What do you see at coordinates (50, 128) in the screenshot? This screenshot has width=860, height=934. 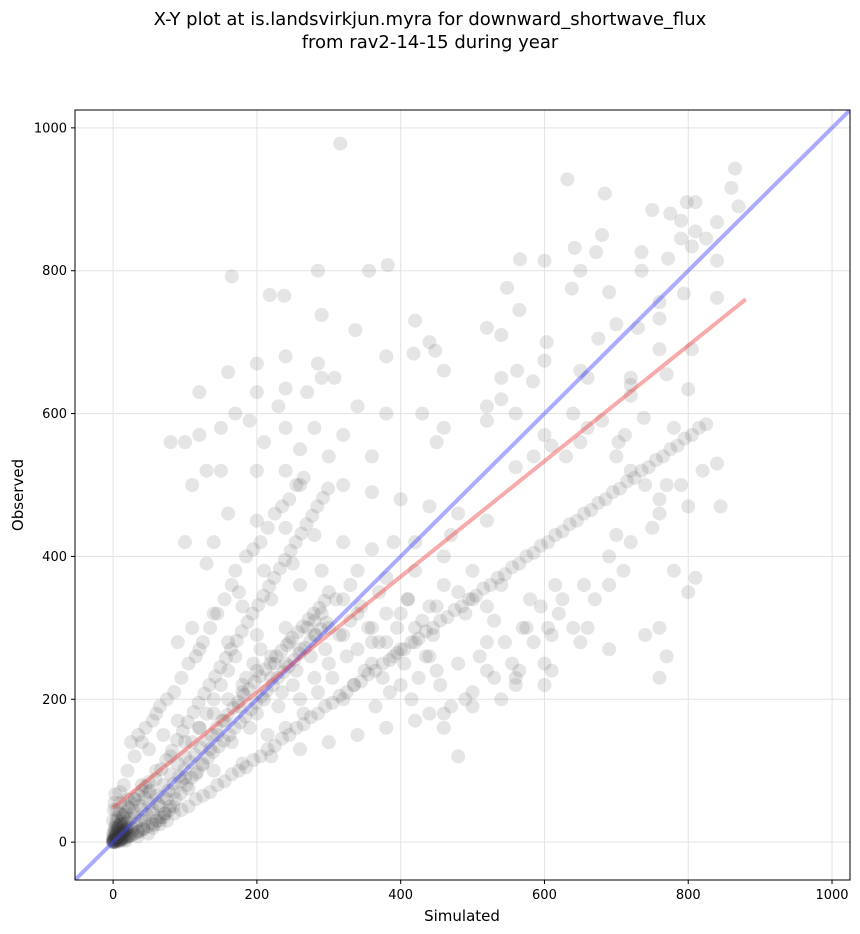 I see `y-tick-label: 1000` at bounding box center [50, 128].